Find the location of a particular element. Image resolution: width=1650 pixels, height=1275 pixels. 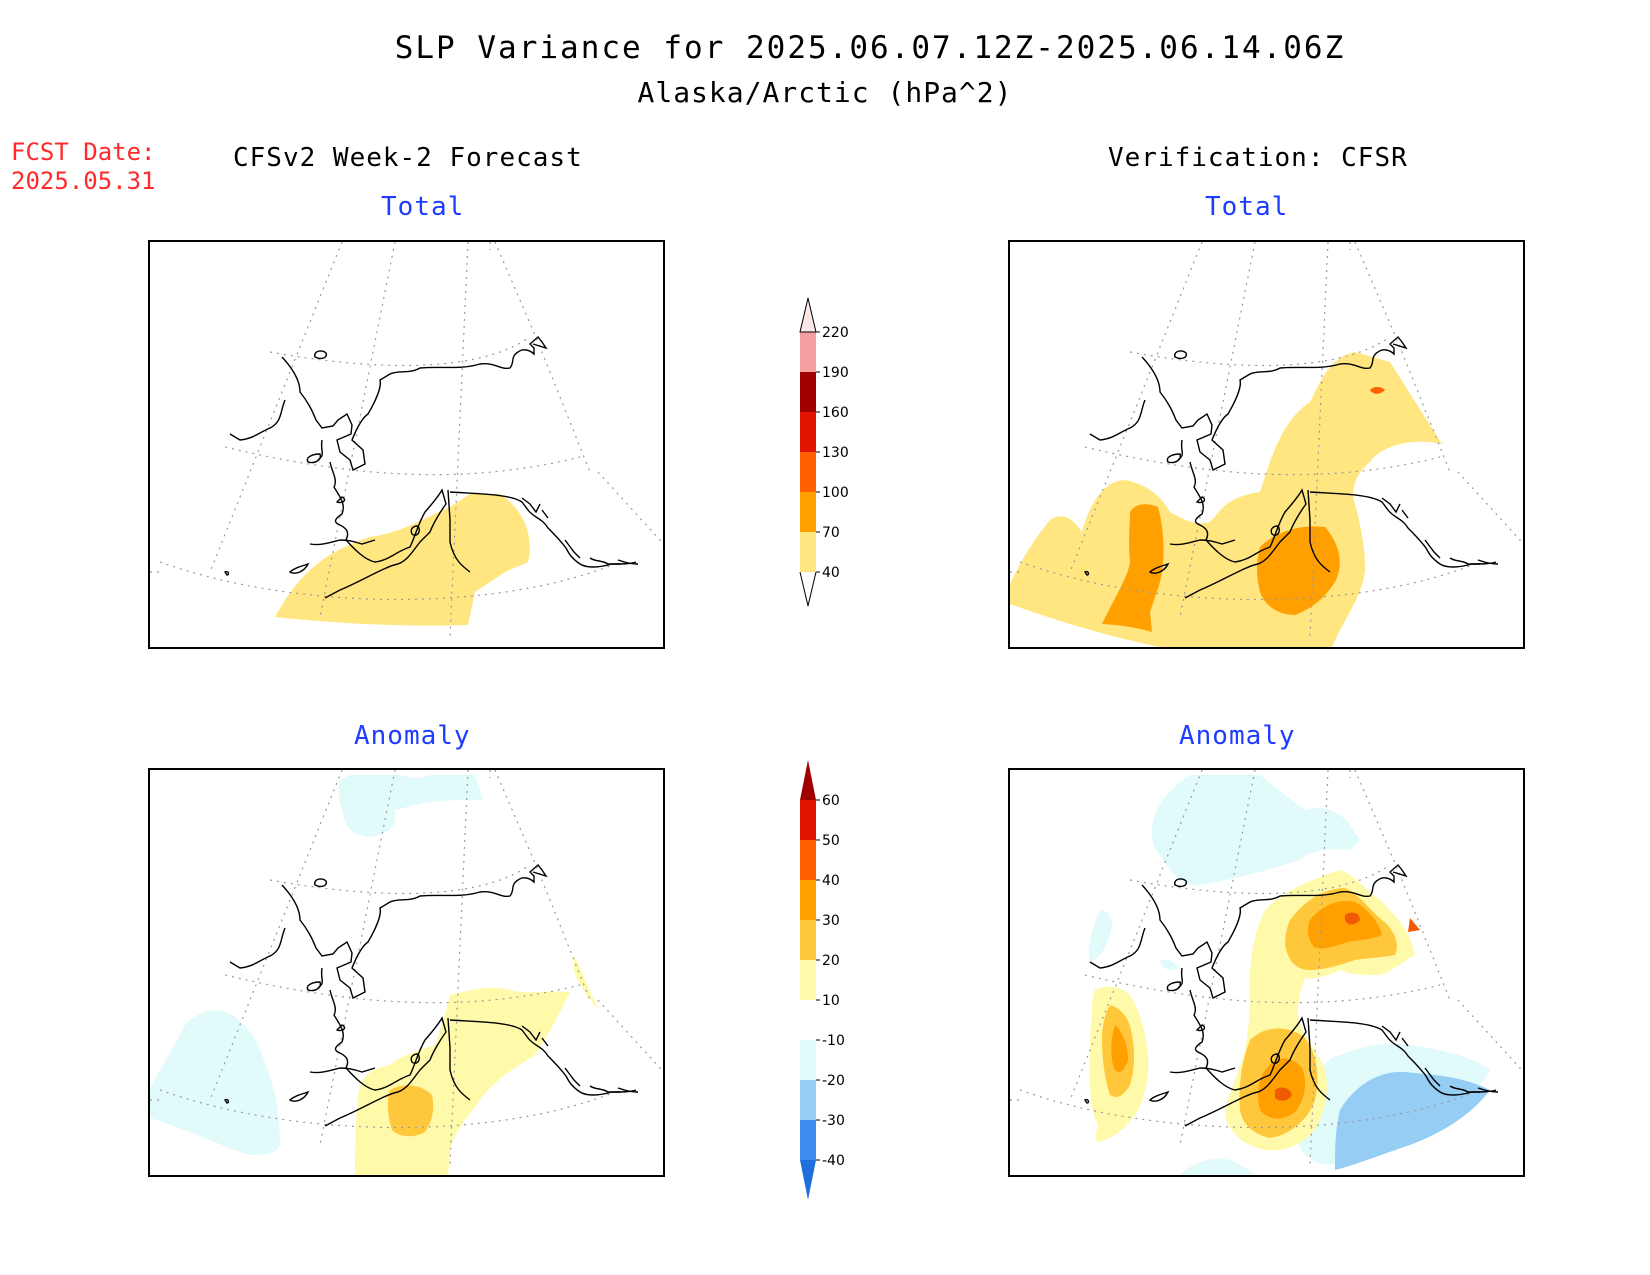

verification-total-subtitle: Total is located at coordinates (1247, 207).